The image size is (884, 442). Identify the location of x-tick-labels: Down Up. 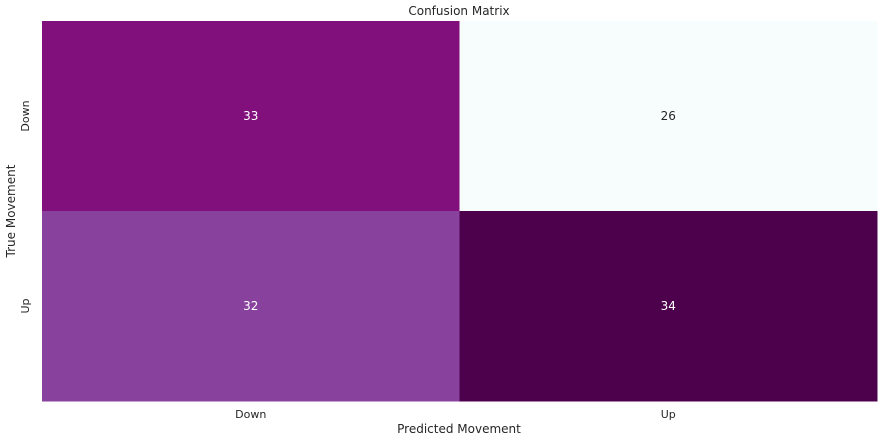
(455, 414).